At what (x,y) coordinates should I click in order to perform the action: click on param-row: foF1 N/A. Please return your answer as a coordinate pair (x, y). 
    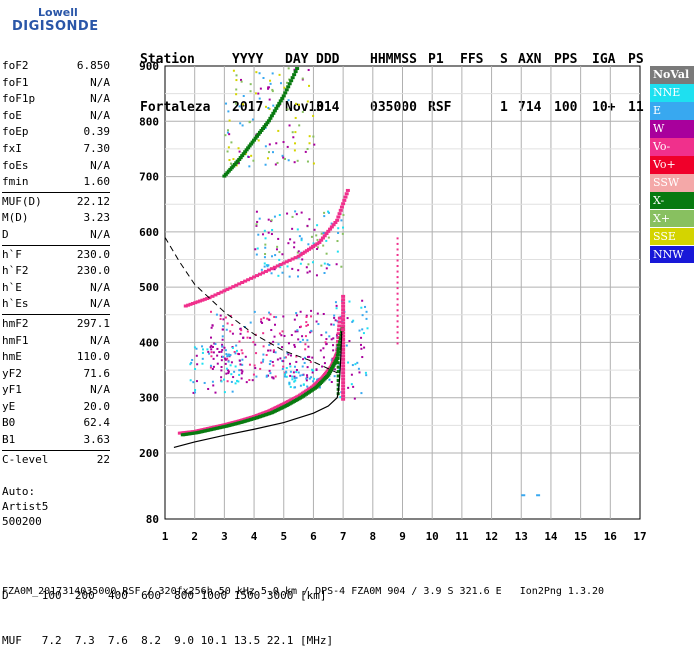
    Looking at the image, I should click on (56, 83).